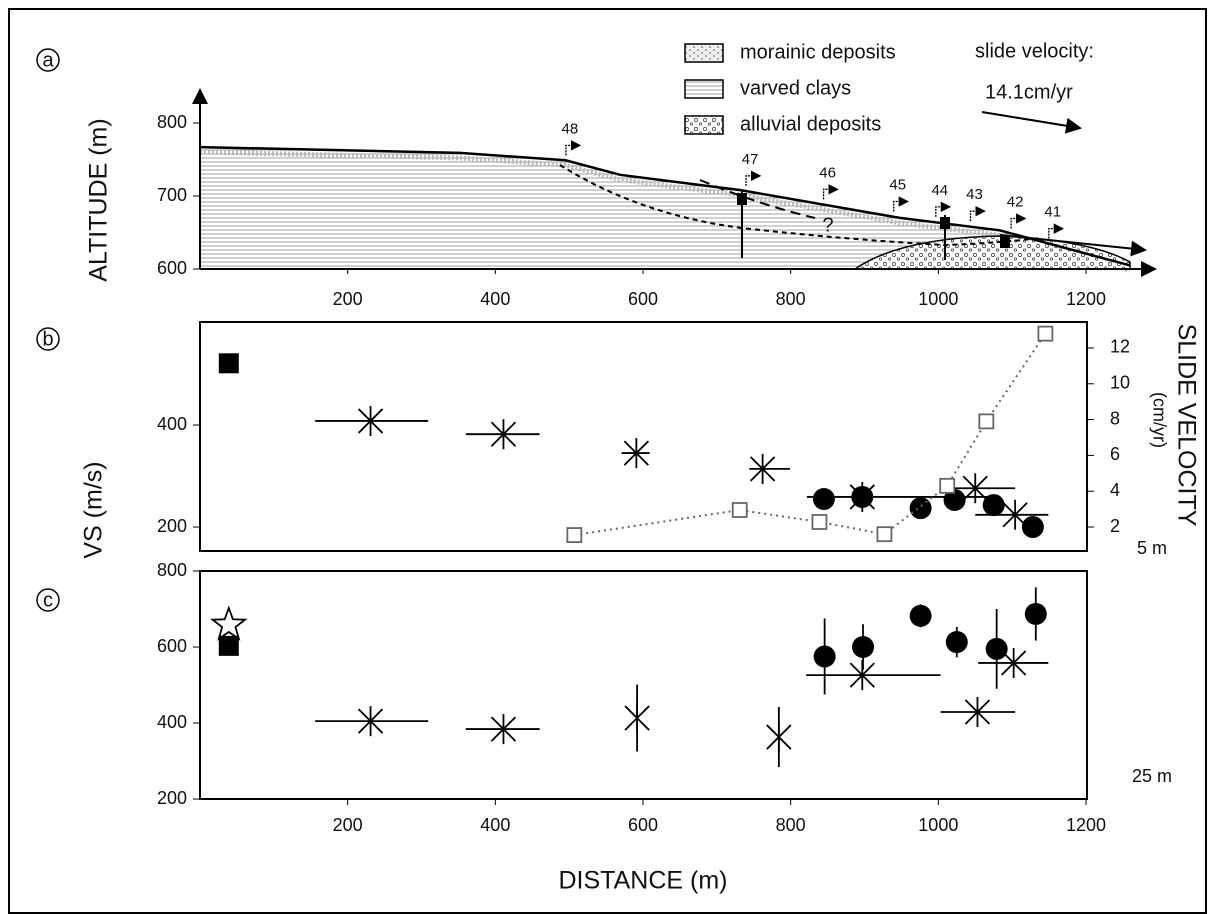  Describe the element at coordinates (1031, 122) in the screenshot. I see `velocity-arrow` at that location.